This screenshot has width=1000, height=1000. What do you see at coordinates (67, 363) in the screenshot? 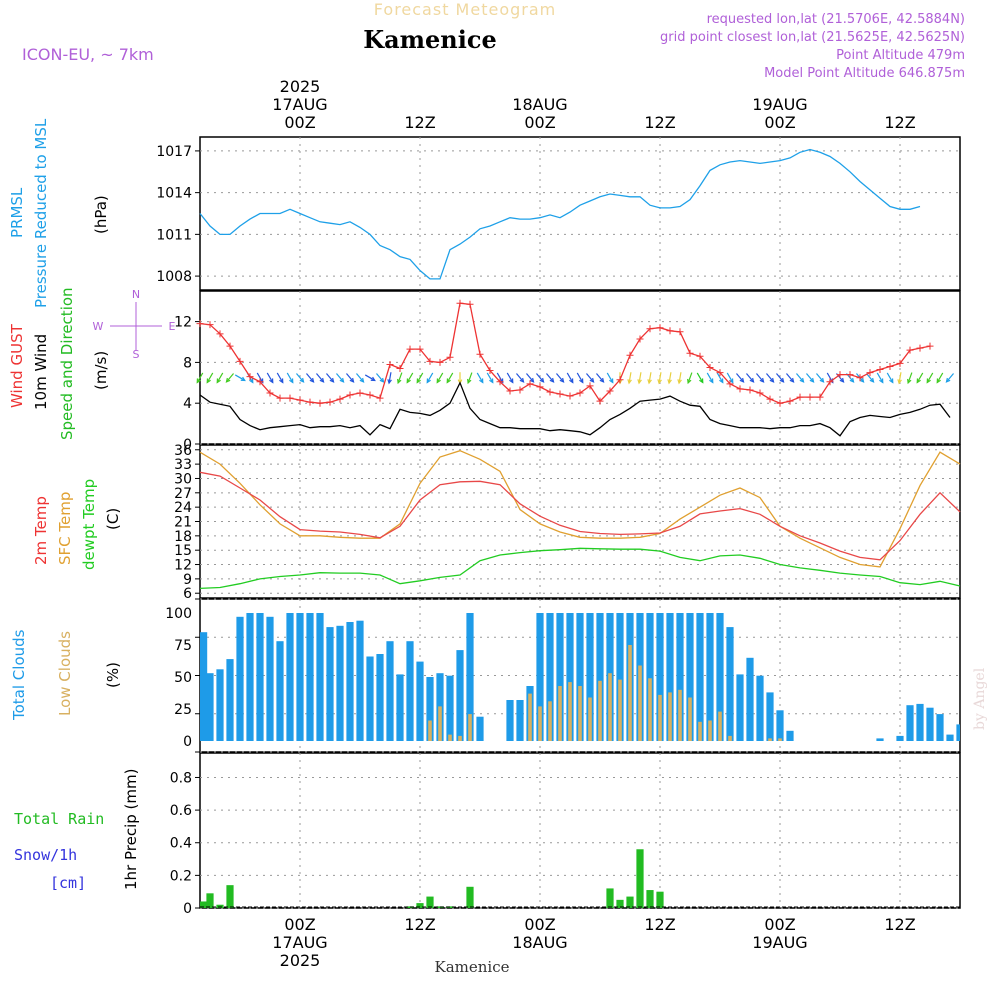
I see `wind-dir-label: Speed and Direction` at bounding box center [67, 363].